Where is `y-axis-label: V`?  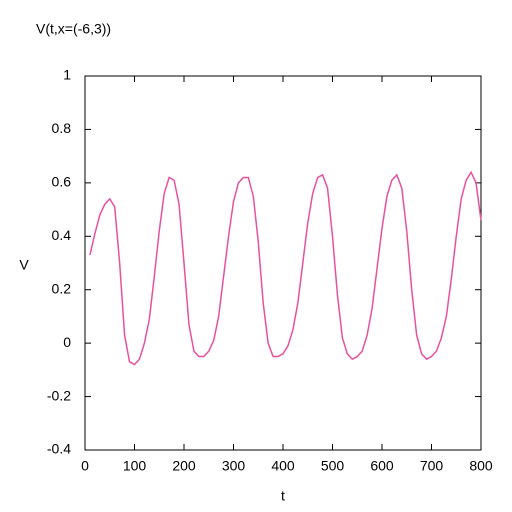 y-axis-label: V is located at coordinates (24, 265).